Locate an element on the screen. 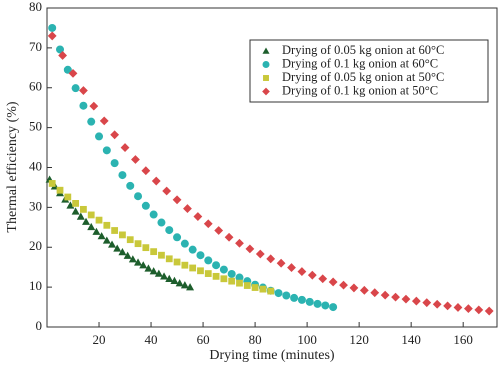 This screenshot has width=500, height=371. x-tick-label: 100 is located at coordinates (307, 339).